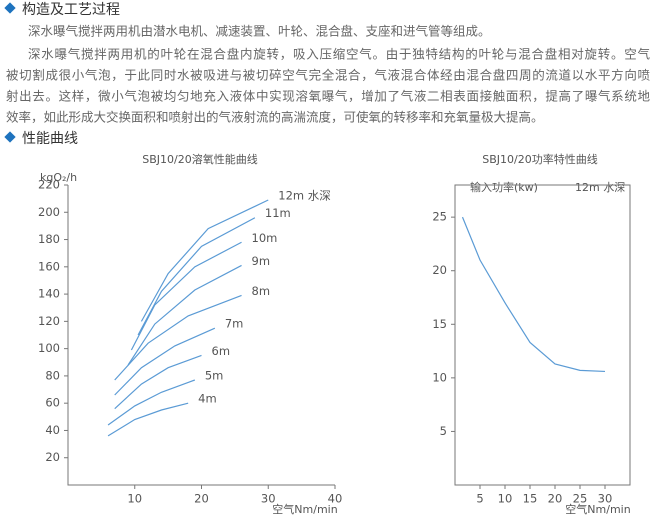 Image resolution: width=660 pixels, height=520 pixels. What do you see at coordinates (479, 499) in the screenshot?
I see `x-tick-label: 5` at bounding box center [479, 499].